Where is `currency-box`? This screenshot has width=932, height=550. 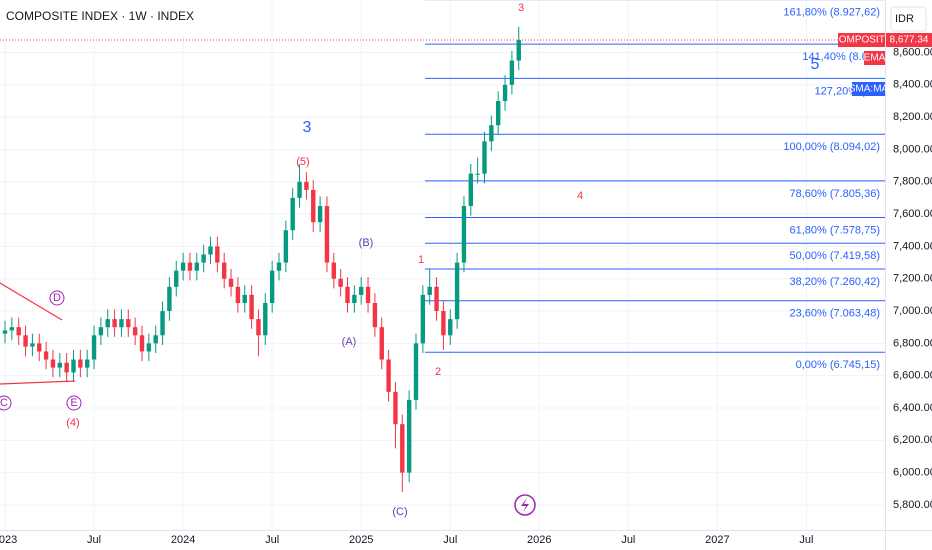
currency-box is located at coordinates (908, 19).